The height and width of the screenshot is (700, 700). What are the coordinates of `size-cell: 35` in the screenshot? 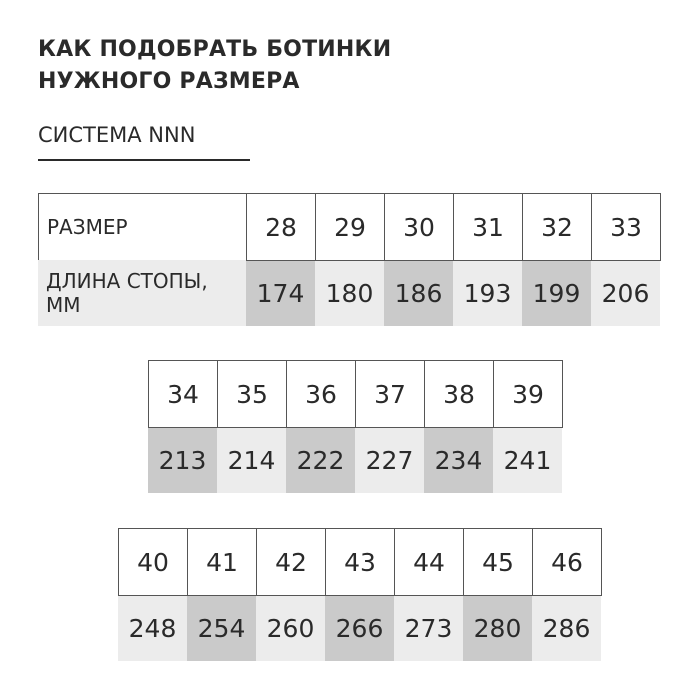 It's located at (252, 394).